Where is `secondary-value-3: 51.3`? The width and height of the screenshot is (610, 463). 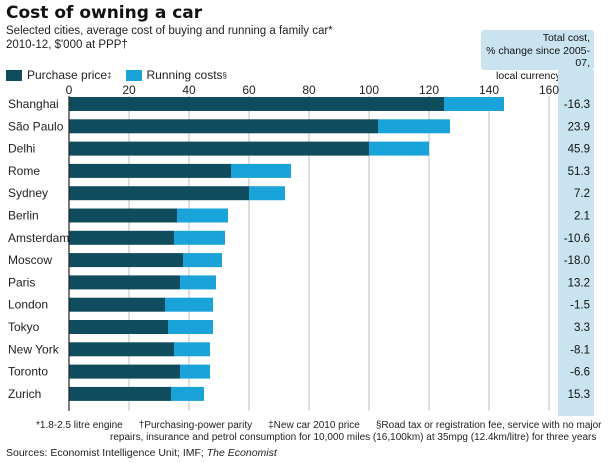 secondary-value-3: 51.3 is located at coordinates (579, 172).